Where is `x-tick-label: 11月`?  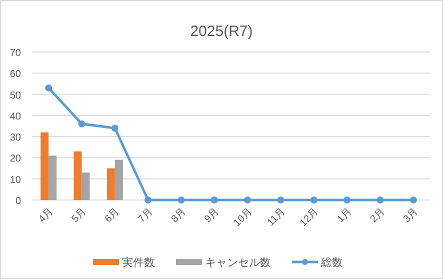
x-tick-label: 11月 is located at coordinates (277, 217).